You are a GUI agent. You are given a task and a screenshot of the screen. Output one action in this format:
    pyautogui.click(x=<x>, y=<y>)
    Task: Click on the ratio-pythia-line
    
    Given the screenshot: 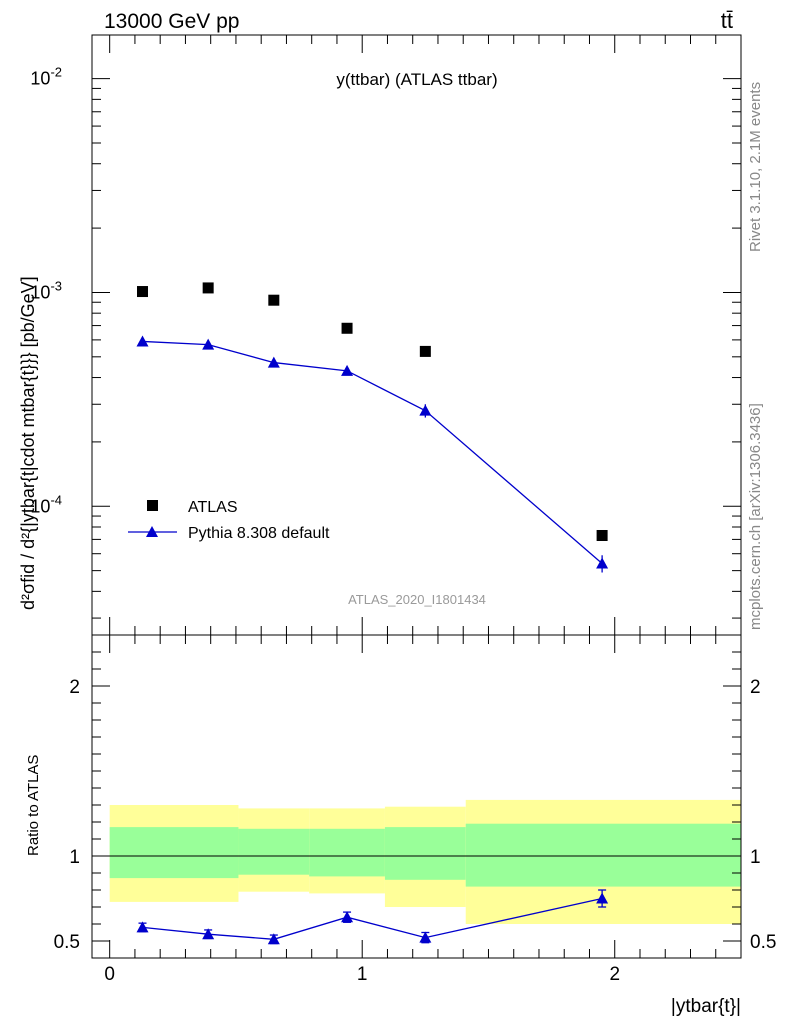 What is the action you would take?
    pyautogui.click(x=372, y=918)
    